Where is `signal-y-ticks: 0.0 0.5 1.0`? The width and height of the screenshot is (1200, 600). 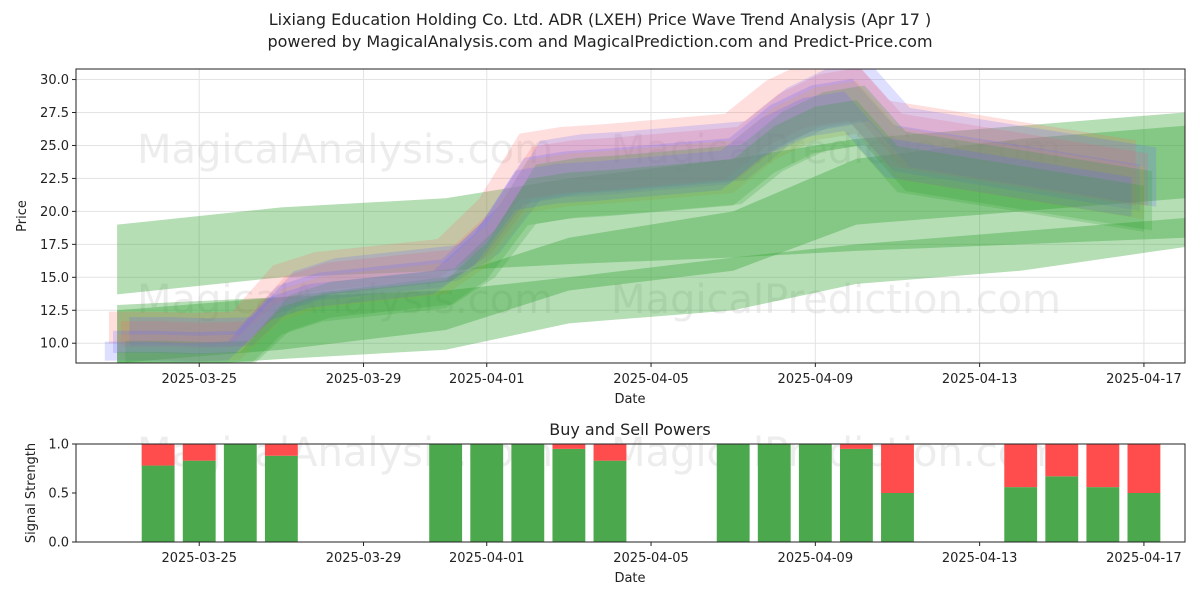
signal-y-ticks: 0.0 0.5 1.0 is located at coordinates (62, 494).